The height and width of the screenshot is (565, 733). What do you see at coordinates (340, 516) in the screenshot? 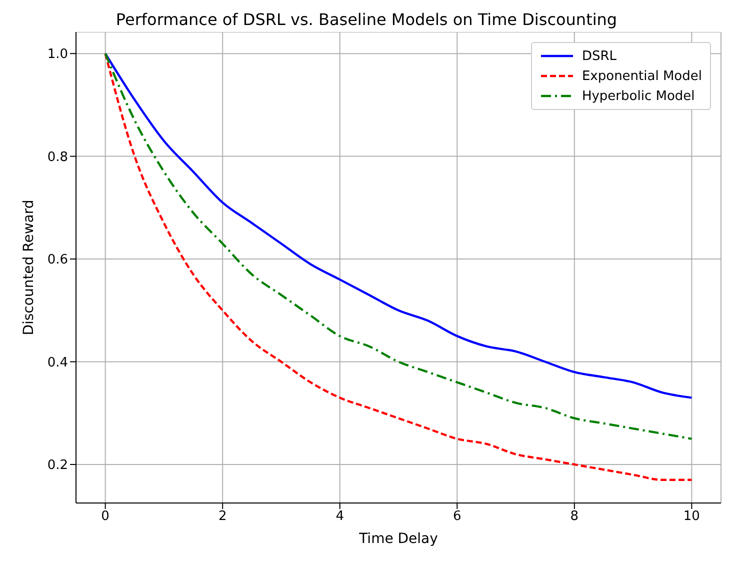
I see `x-tick-label: 4` at bounding box center [340, 516].